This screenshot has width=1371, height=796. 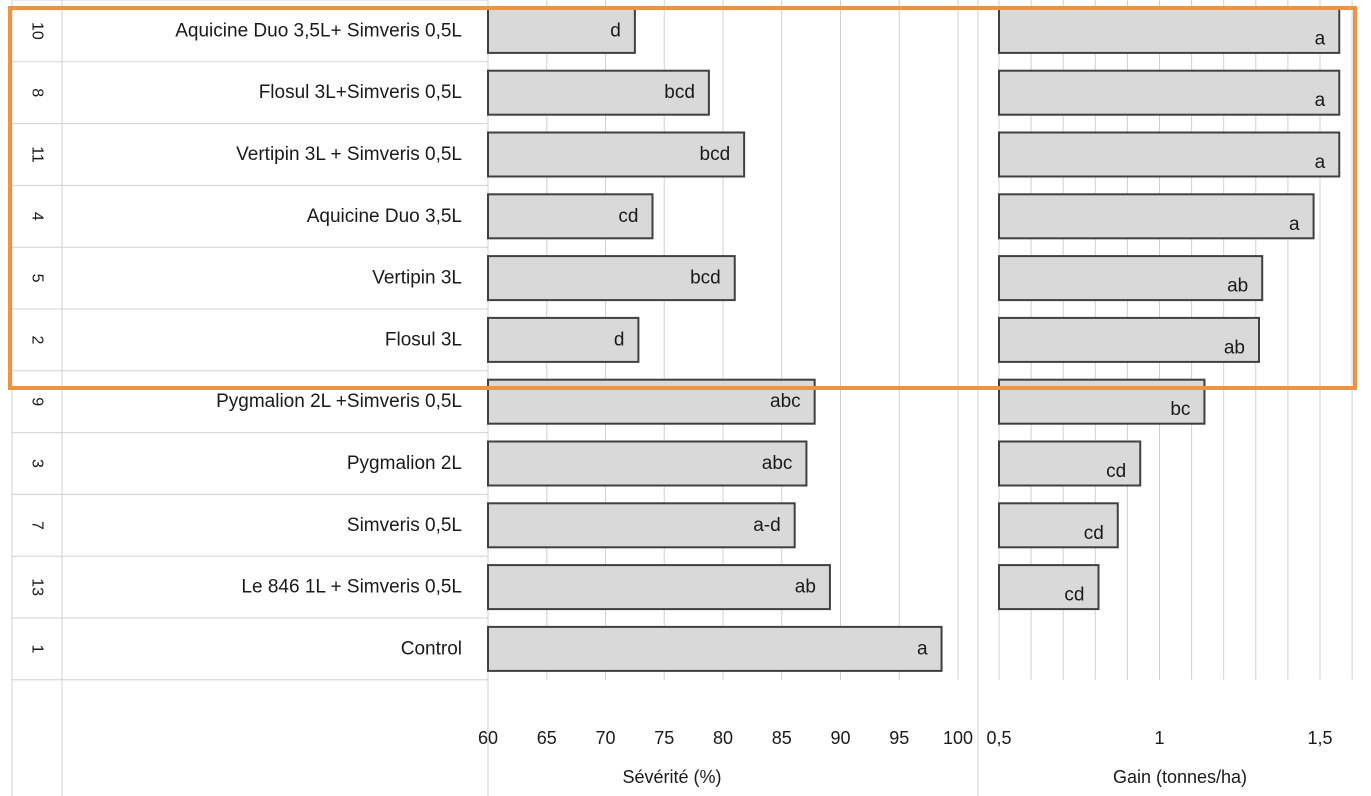 What do you see at coordinates (998, 738) in the screenshot?
I see `gain-tick-label: 0,5` at bounding box center [998, 738].